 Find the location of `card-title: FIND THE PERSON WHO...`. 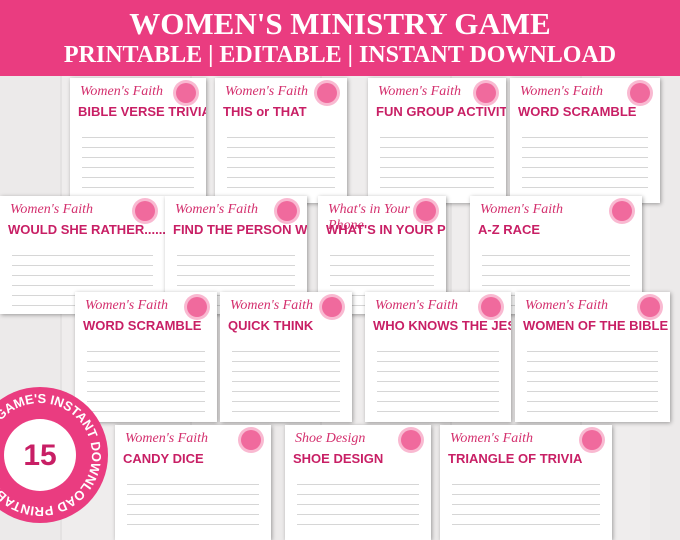

card-title: FIND THE PERSON WHO... is located at coordinates (240, 229).